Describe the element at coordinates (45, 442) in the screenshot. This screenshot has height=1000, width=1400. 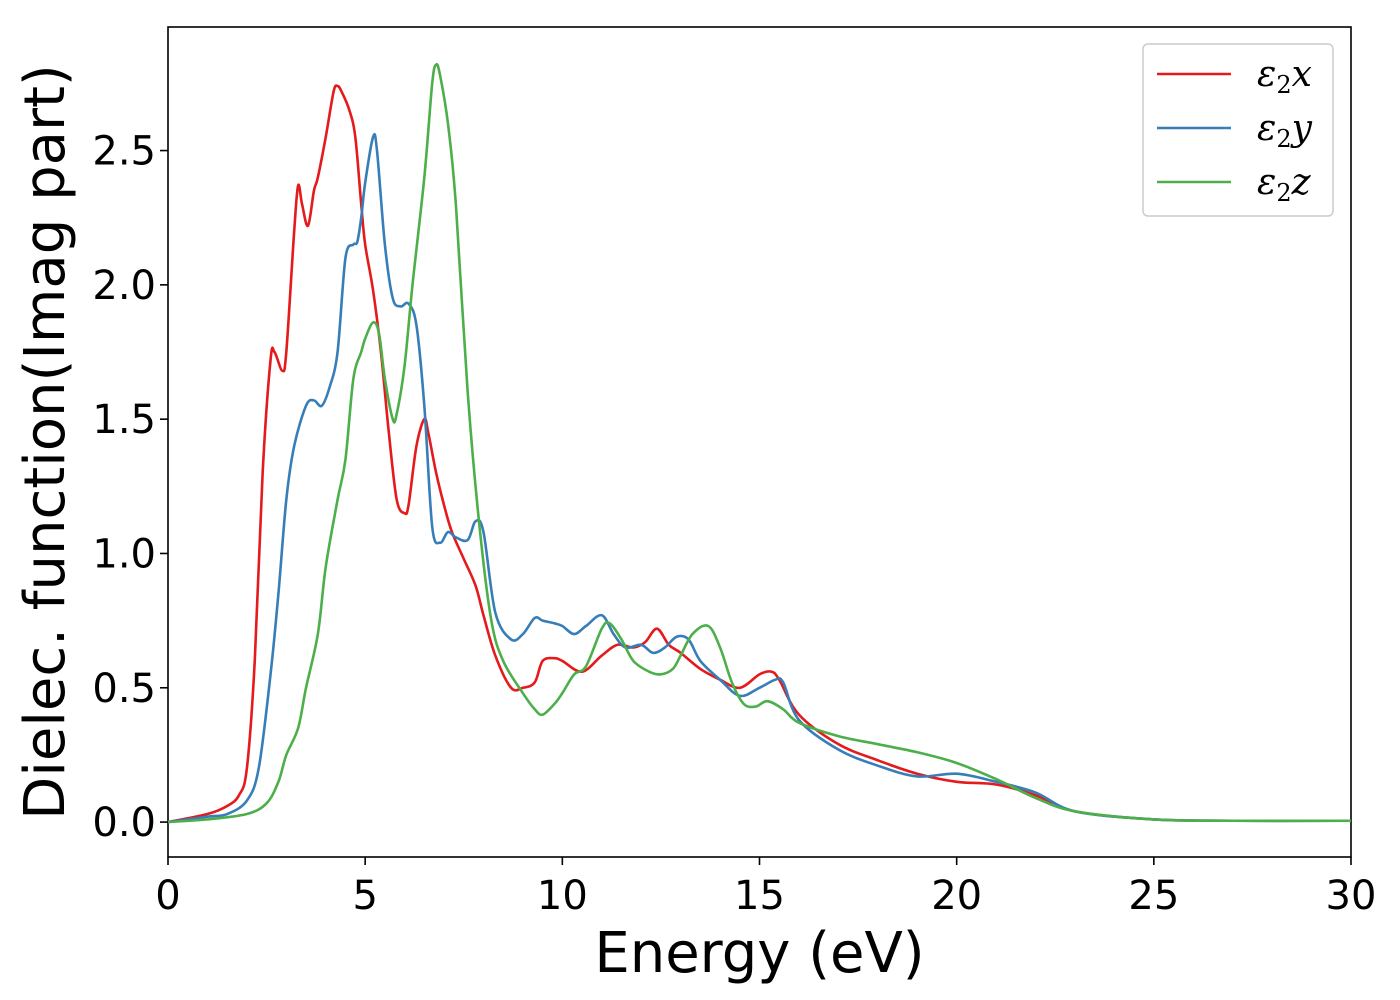
I see `y-axis-label: Dielec. function(Imag part)` at that location.